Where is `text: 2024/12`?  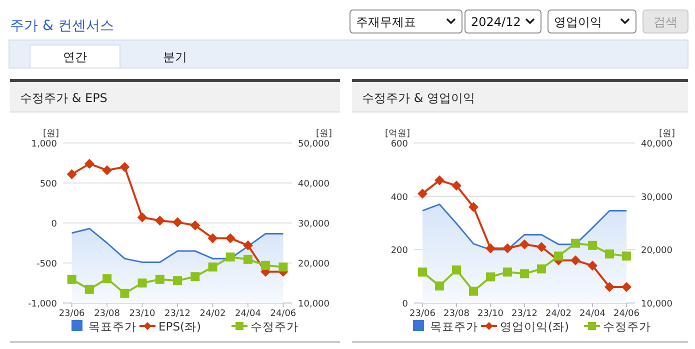
text: 2024/12 is located at coordinates (496, 22).